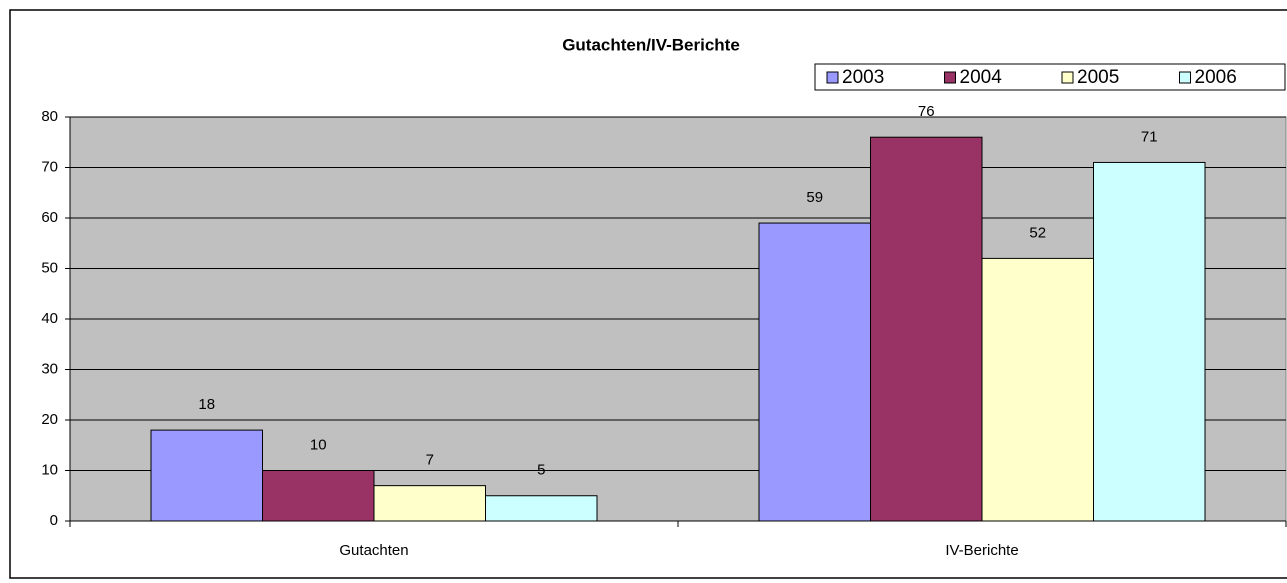 The image size is (1287, 583). I want to click on data-label: 59, so click(814, 197).